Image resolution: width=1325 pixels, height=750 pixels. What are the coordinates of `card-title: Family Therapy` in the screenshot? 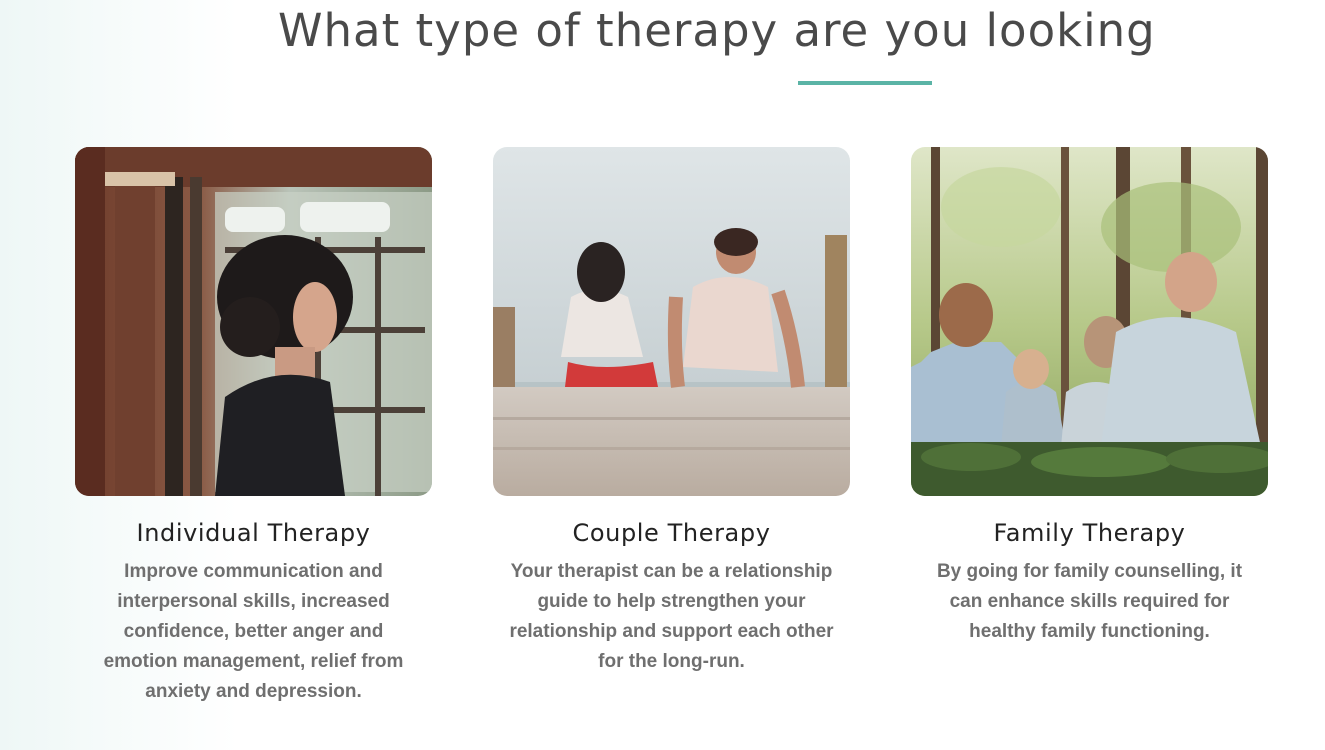 It's located at (1089, 533).